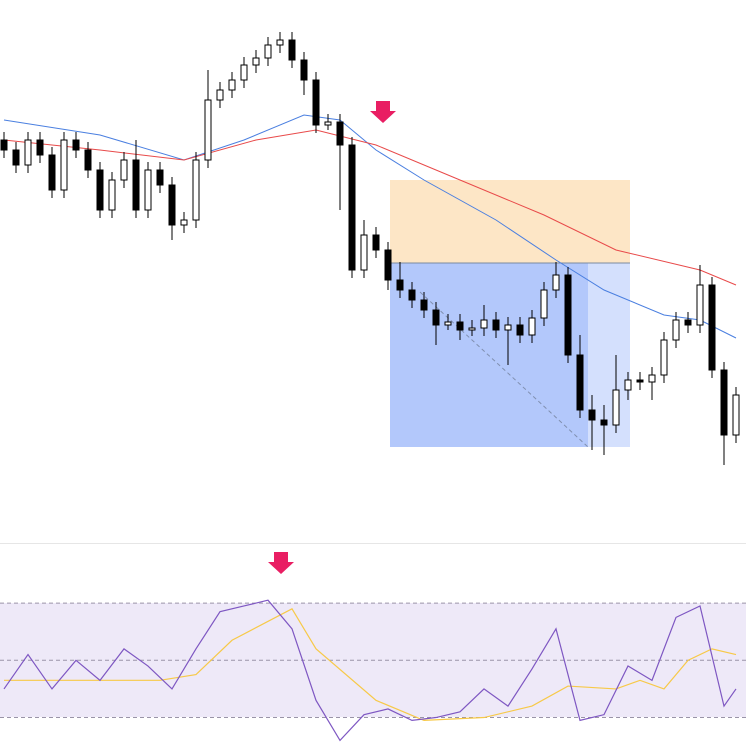 This screenshot has width=746, height=749. Describe the element at coordinates (370, 664) in the screenshot. I see `indicator-line` at that location.